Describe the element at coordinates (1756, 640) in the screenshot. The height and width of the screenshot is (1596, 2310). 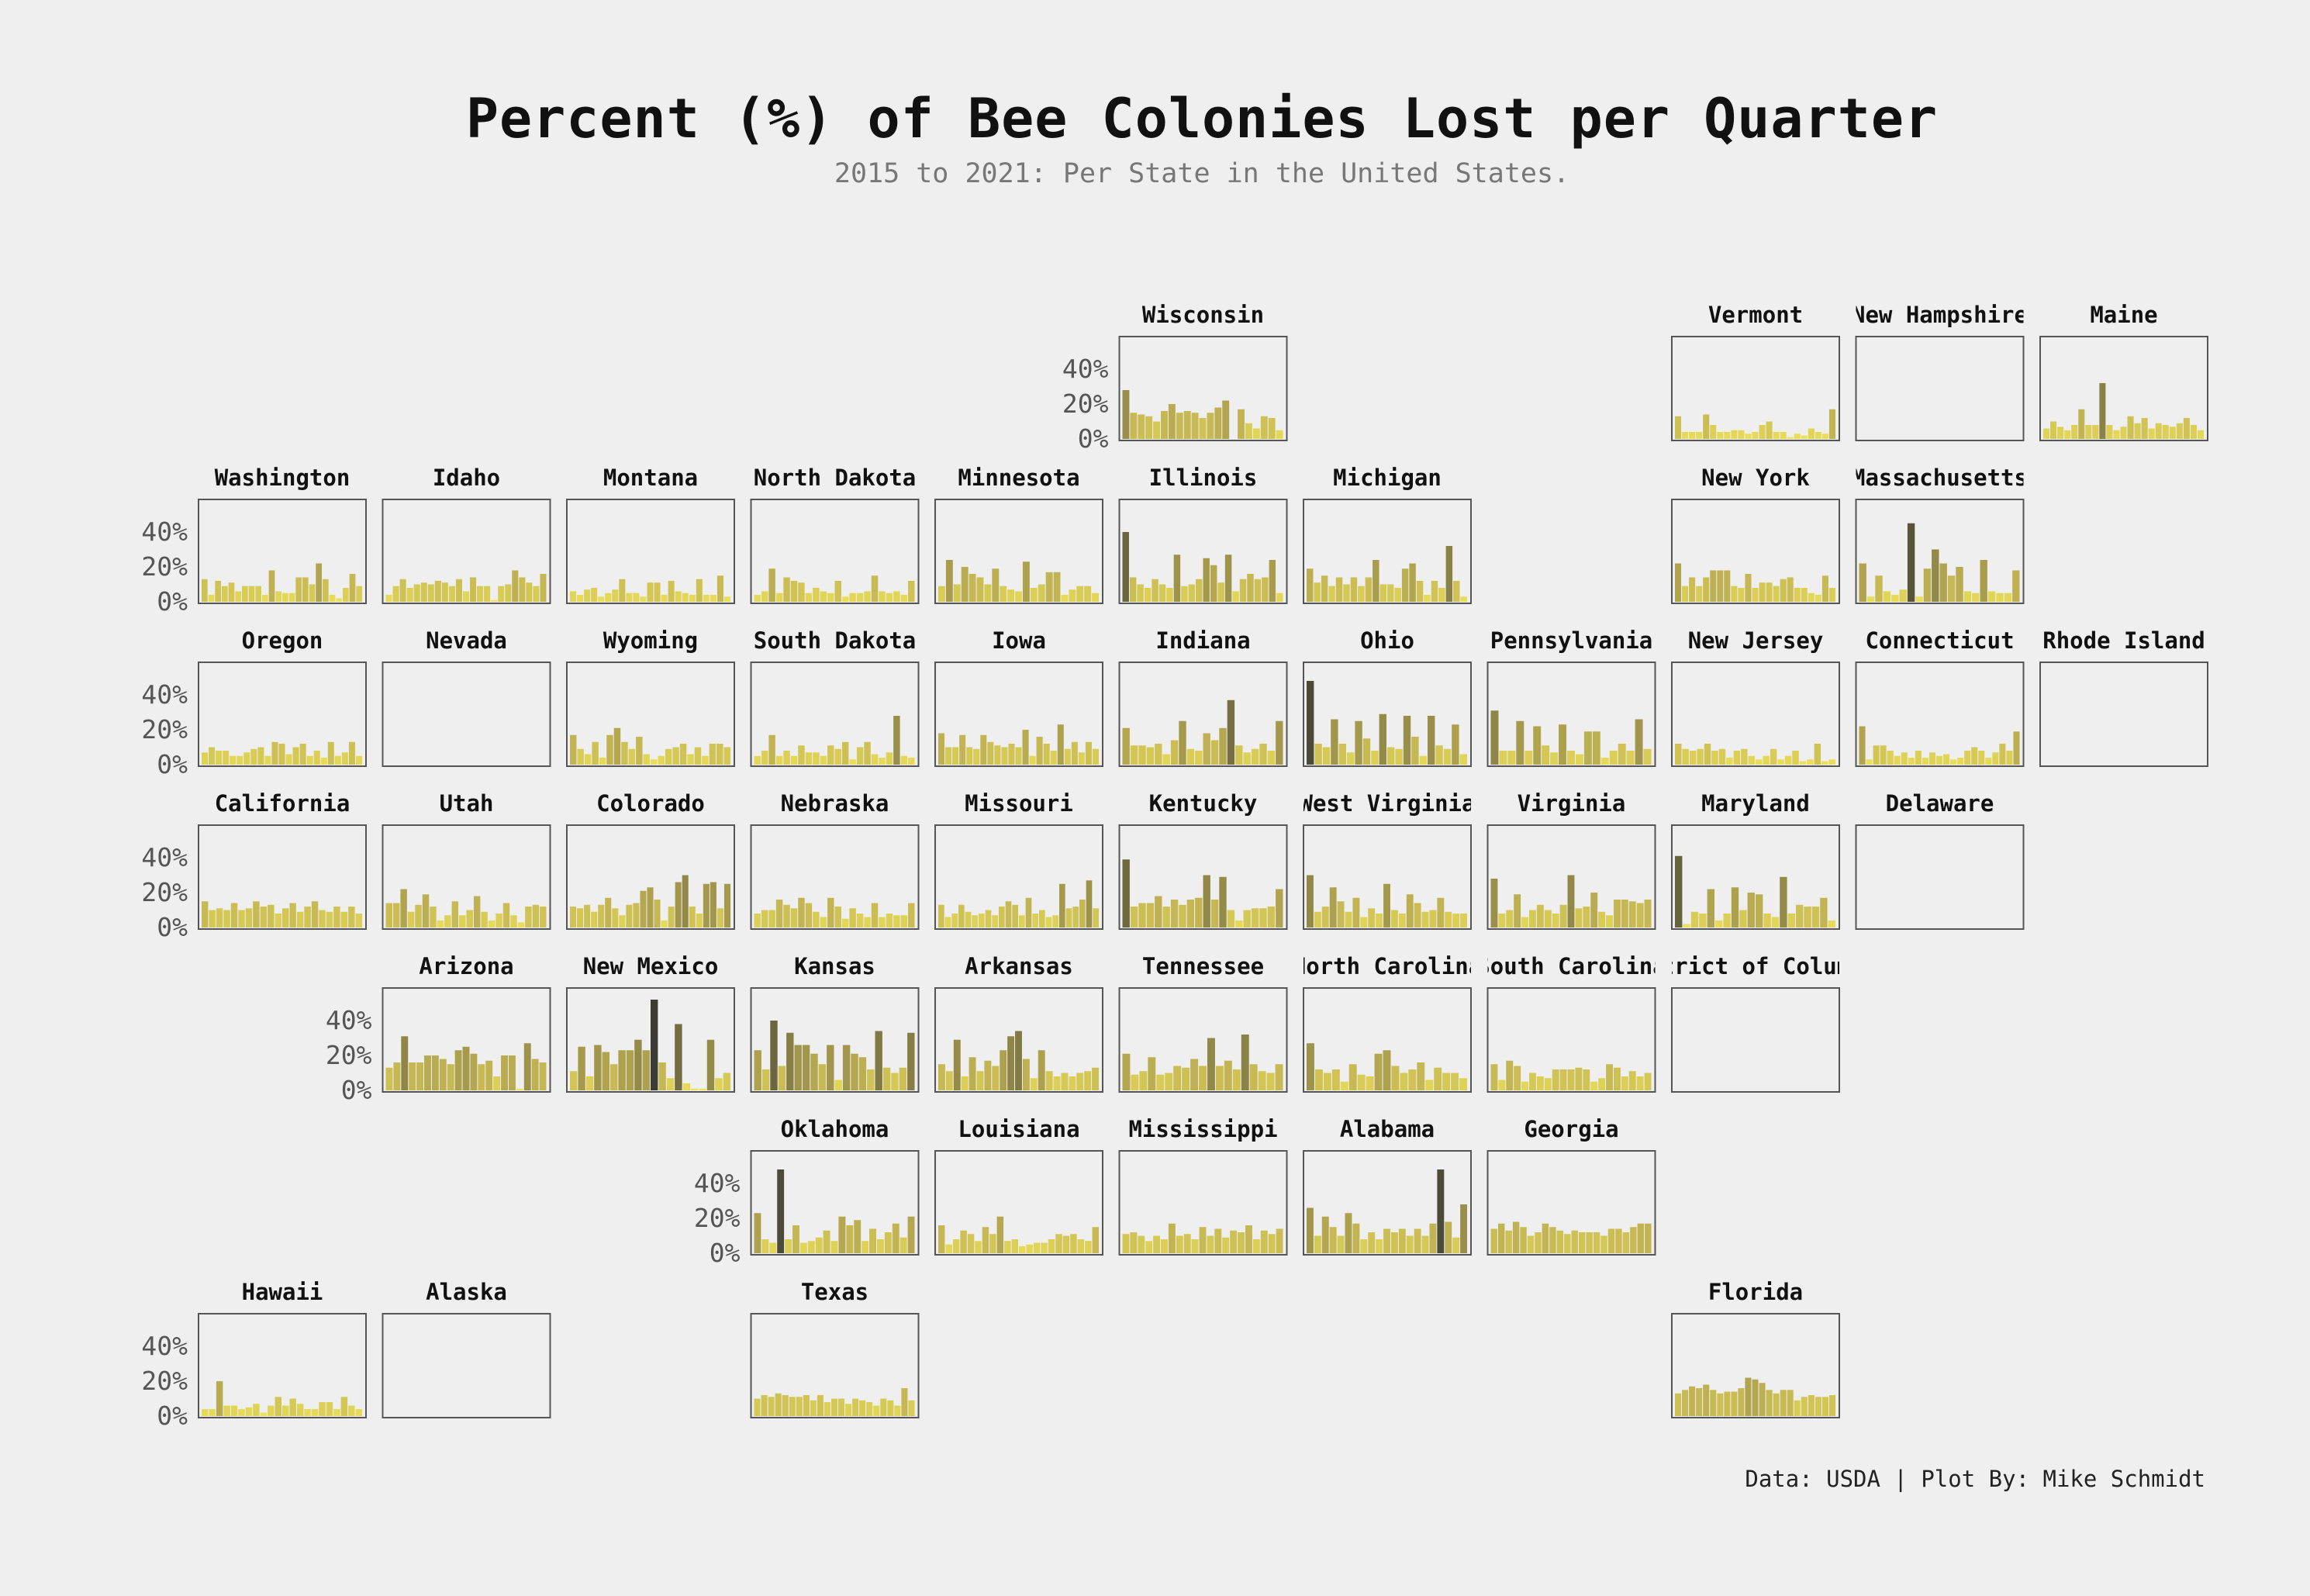
I see `state-label: New Jersey` at that location.